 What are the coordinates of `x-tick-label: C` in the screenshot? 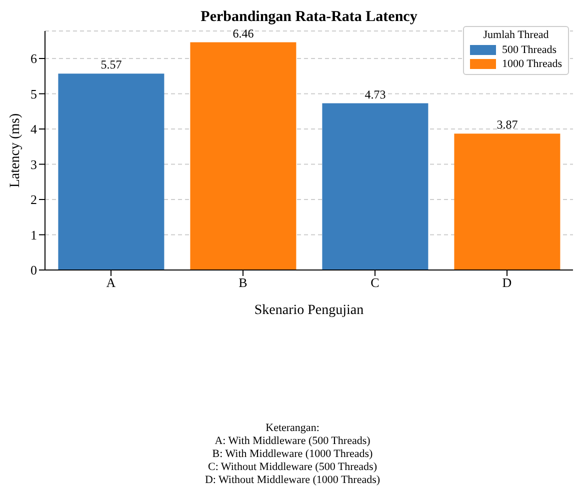 It's located at (375, 282).